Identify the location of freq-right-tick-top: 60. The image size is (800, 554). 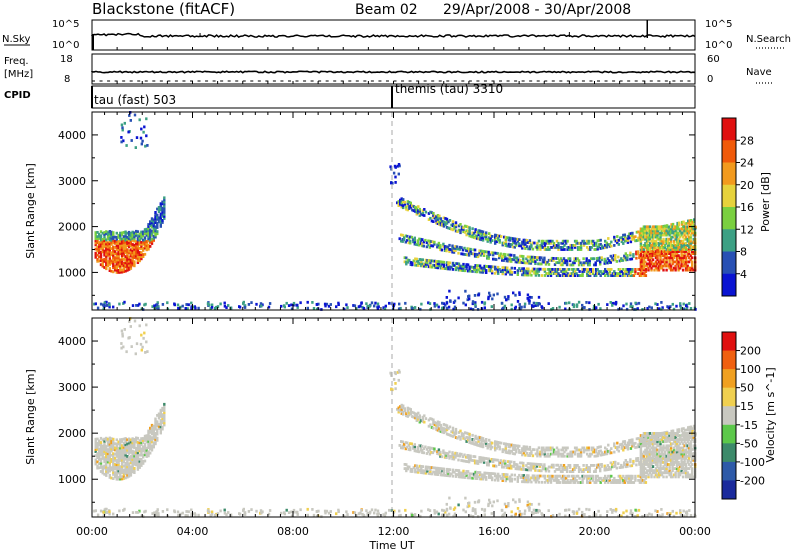
(713, 59).